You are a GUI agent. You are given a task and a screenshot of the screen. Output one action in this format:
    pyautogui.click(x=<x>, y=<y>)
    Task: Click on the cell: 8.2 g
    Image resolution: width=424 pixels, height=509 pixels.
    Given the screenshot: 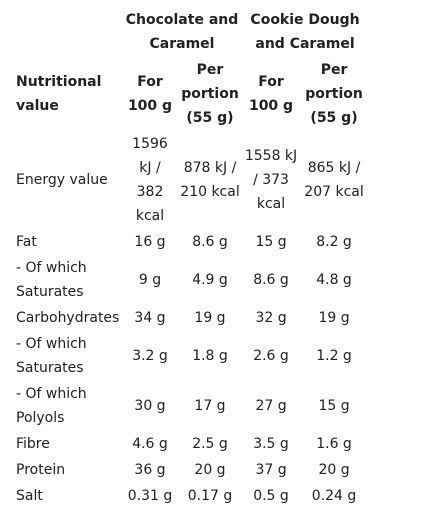 What is the action you would take?
    pyautogui.click(x=334, y=242)
    